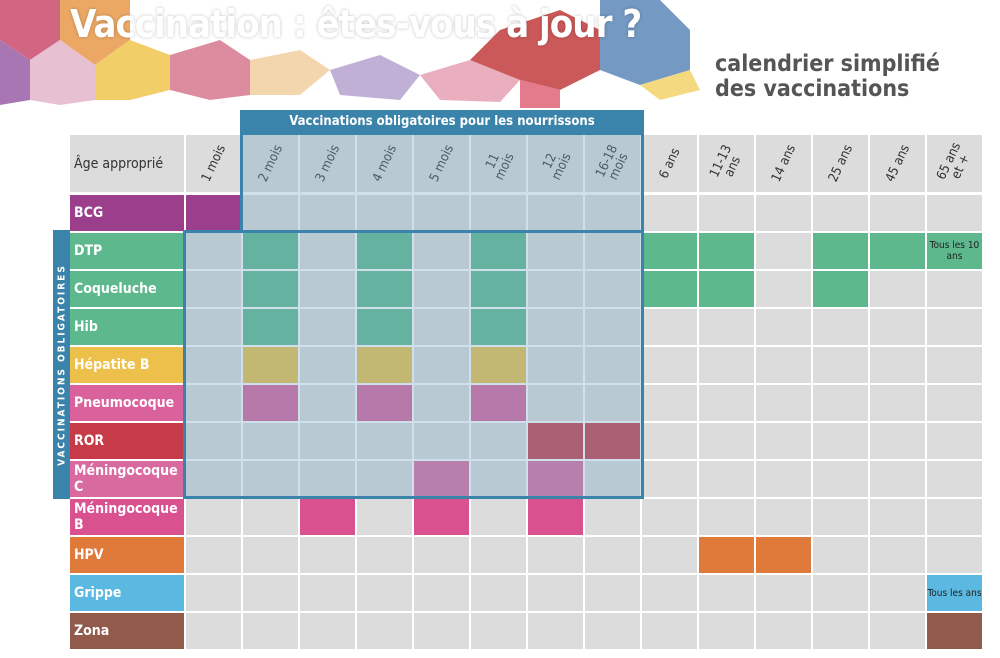  I want to click on column-header: 65 ans et +, so click(954, 163).